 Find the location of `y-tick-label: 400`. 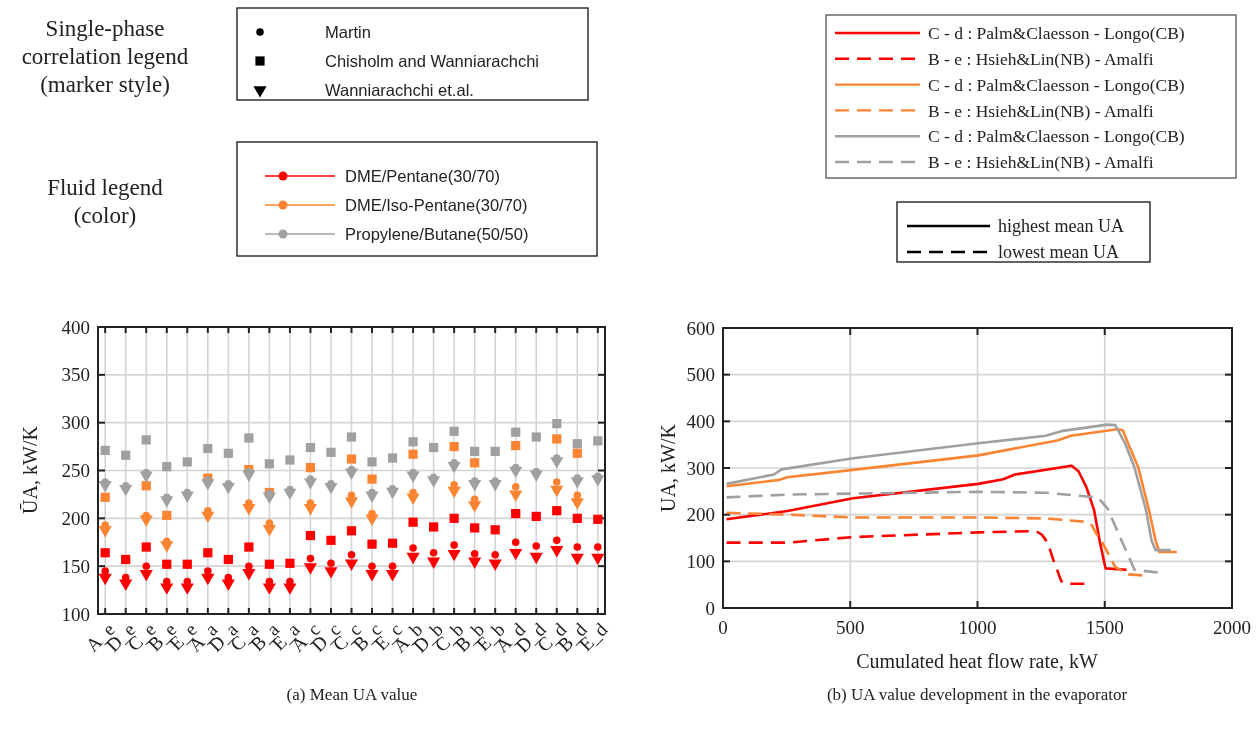

y-tick-label: 400 is located at coordinates (700, 421).